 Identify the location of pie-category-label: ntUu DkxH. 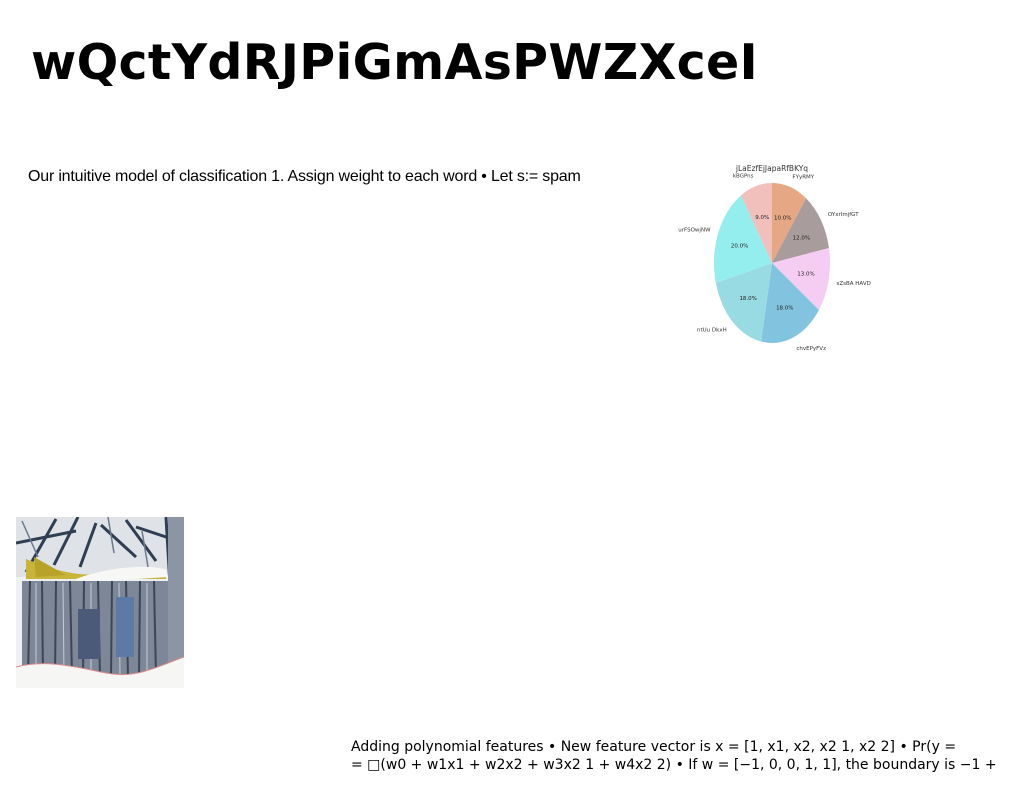
(712, 330).